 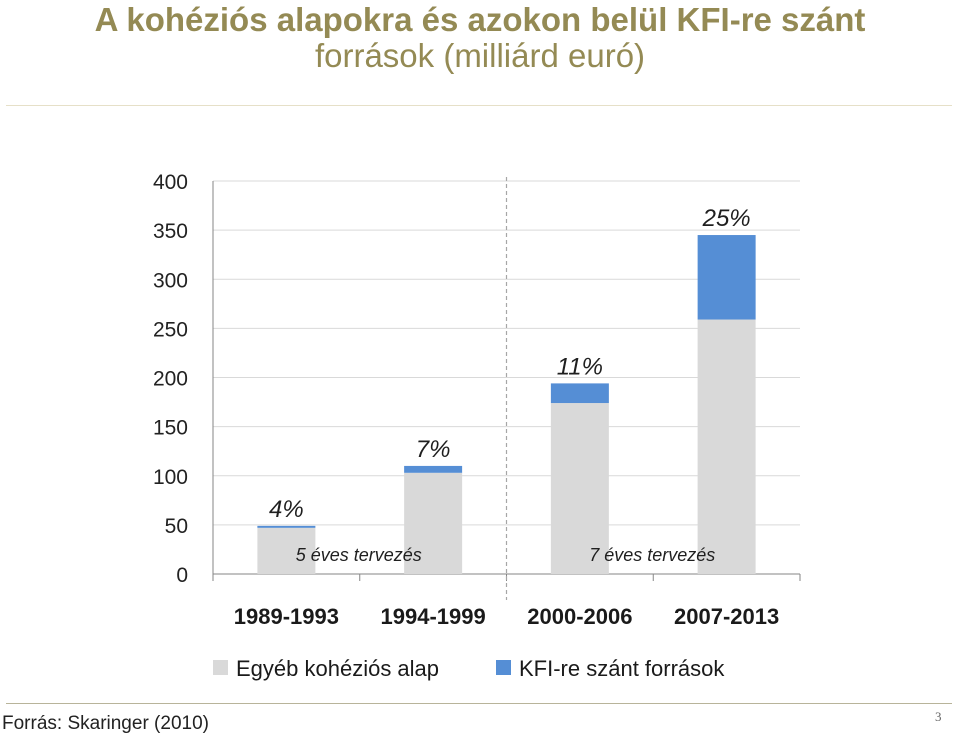 What do you see at coordinates (170, 280) in the screenshot?
I see `y-tick-label: 300` at bounding box center [170, 280].